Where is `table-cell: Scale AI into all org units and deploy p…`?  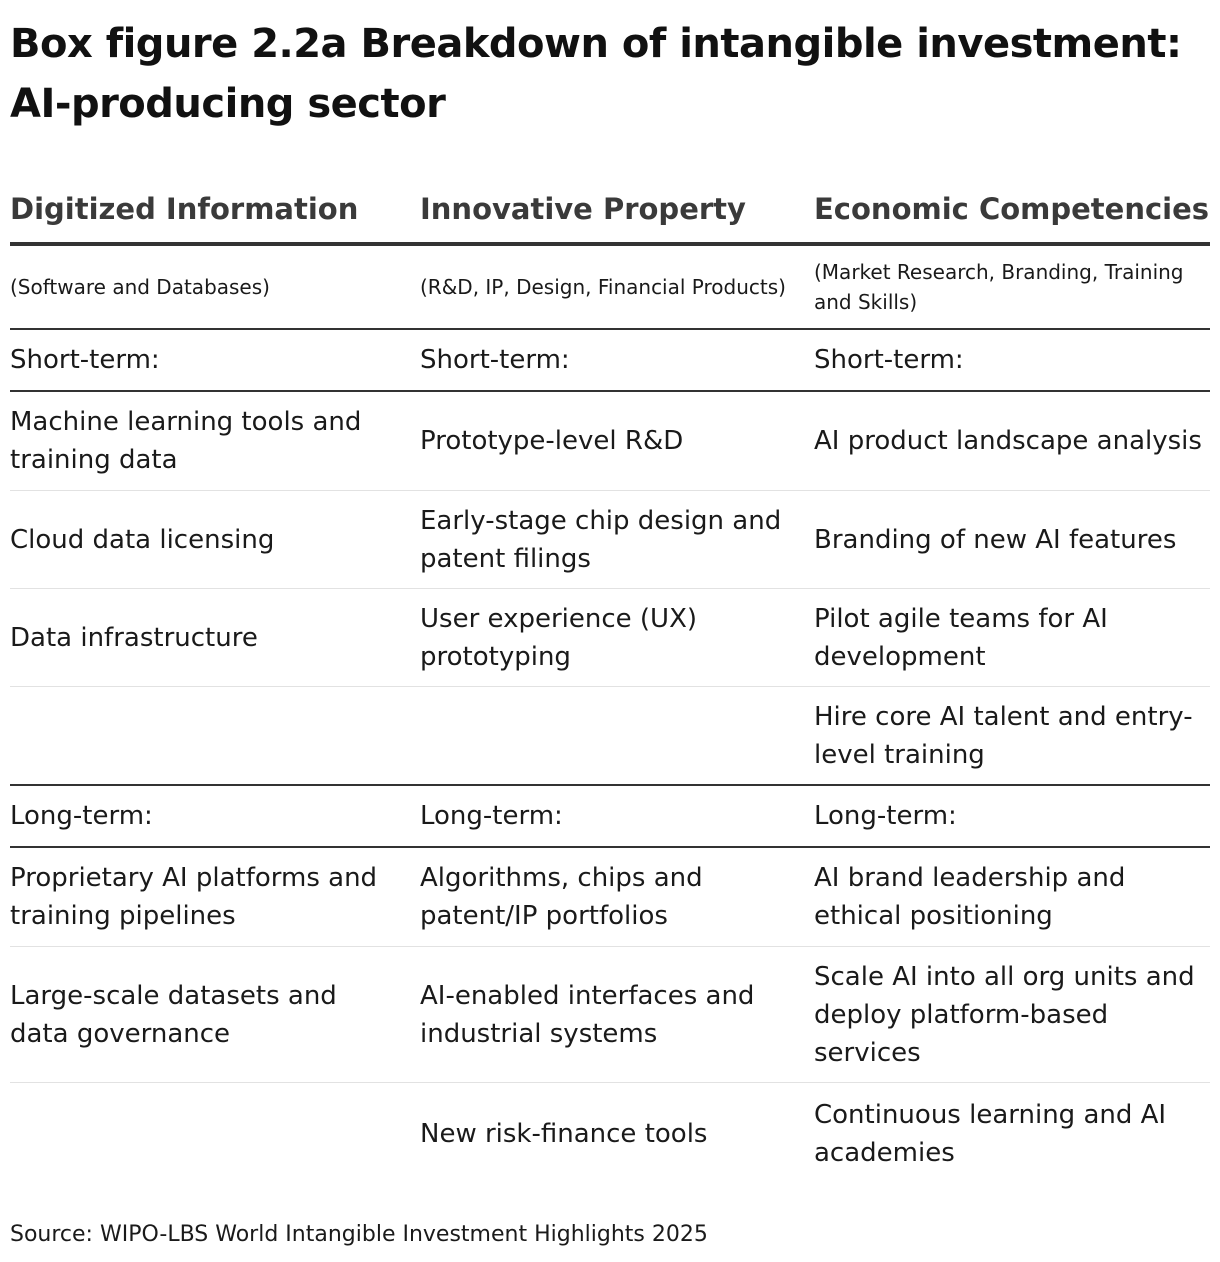 table-cell: Scale AI into all org units and deploy p… is located at coordinates (1004, 1014).